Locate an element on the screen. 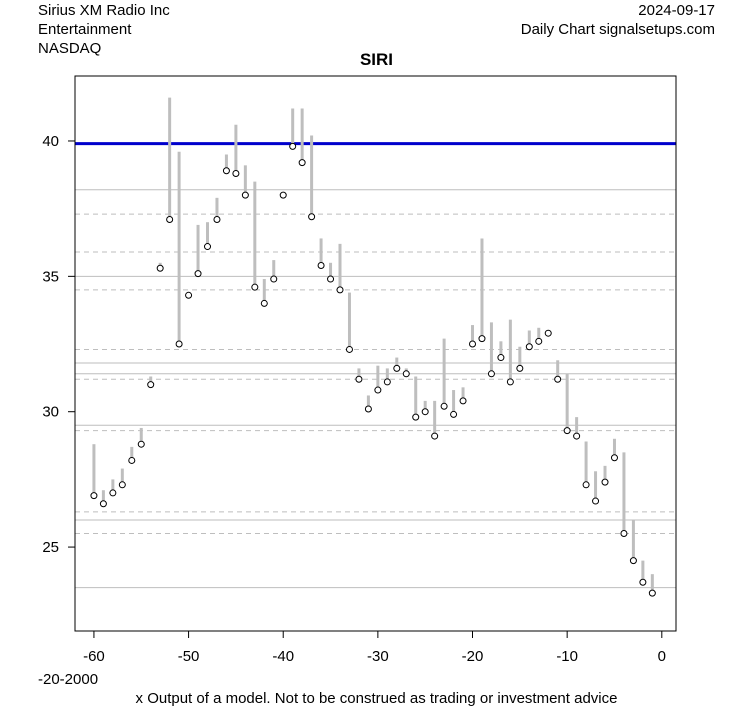  x-tick-label: 0 is located at coordinates (662, 656).